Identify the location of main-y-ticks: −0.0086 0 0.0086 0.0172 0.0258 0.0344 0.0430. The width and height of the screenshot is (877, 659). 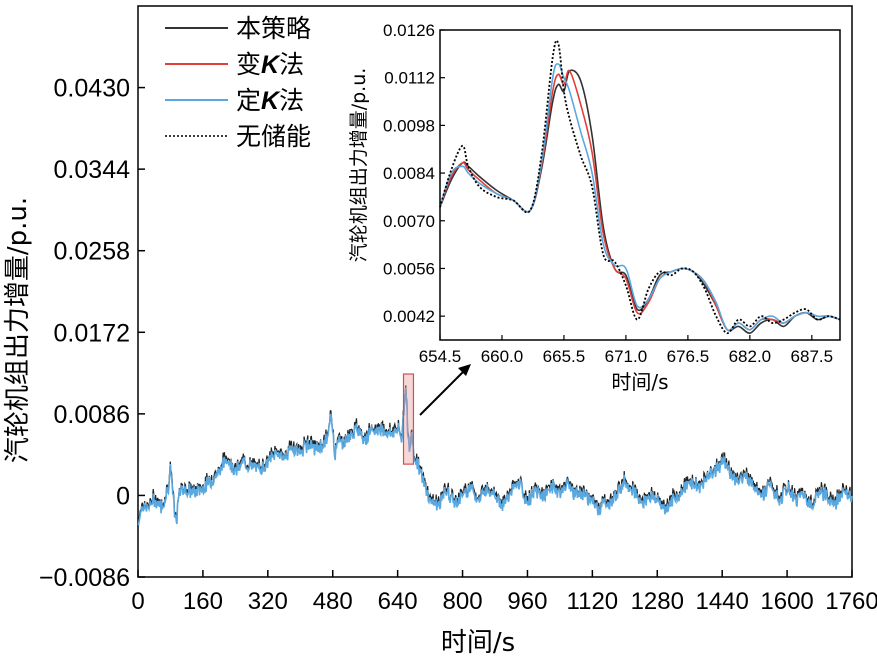
(92, 333).